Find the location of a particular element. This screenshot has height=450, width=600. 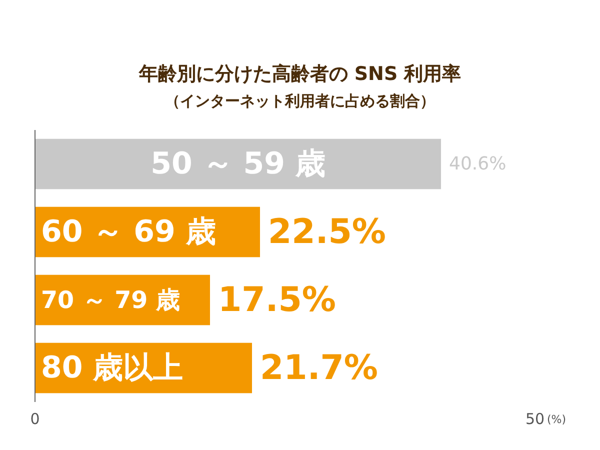

y-tick-label: 60 ～ 69 歳 is located at coordinates (128, 232).